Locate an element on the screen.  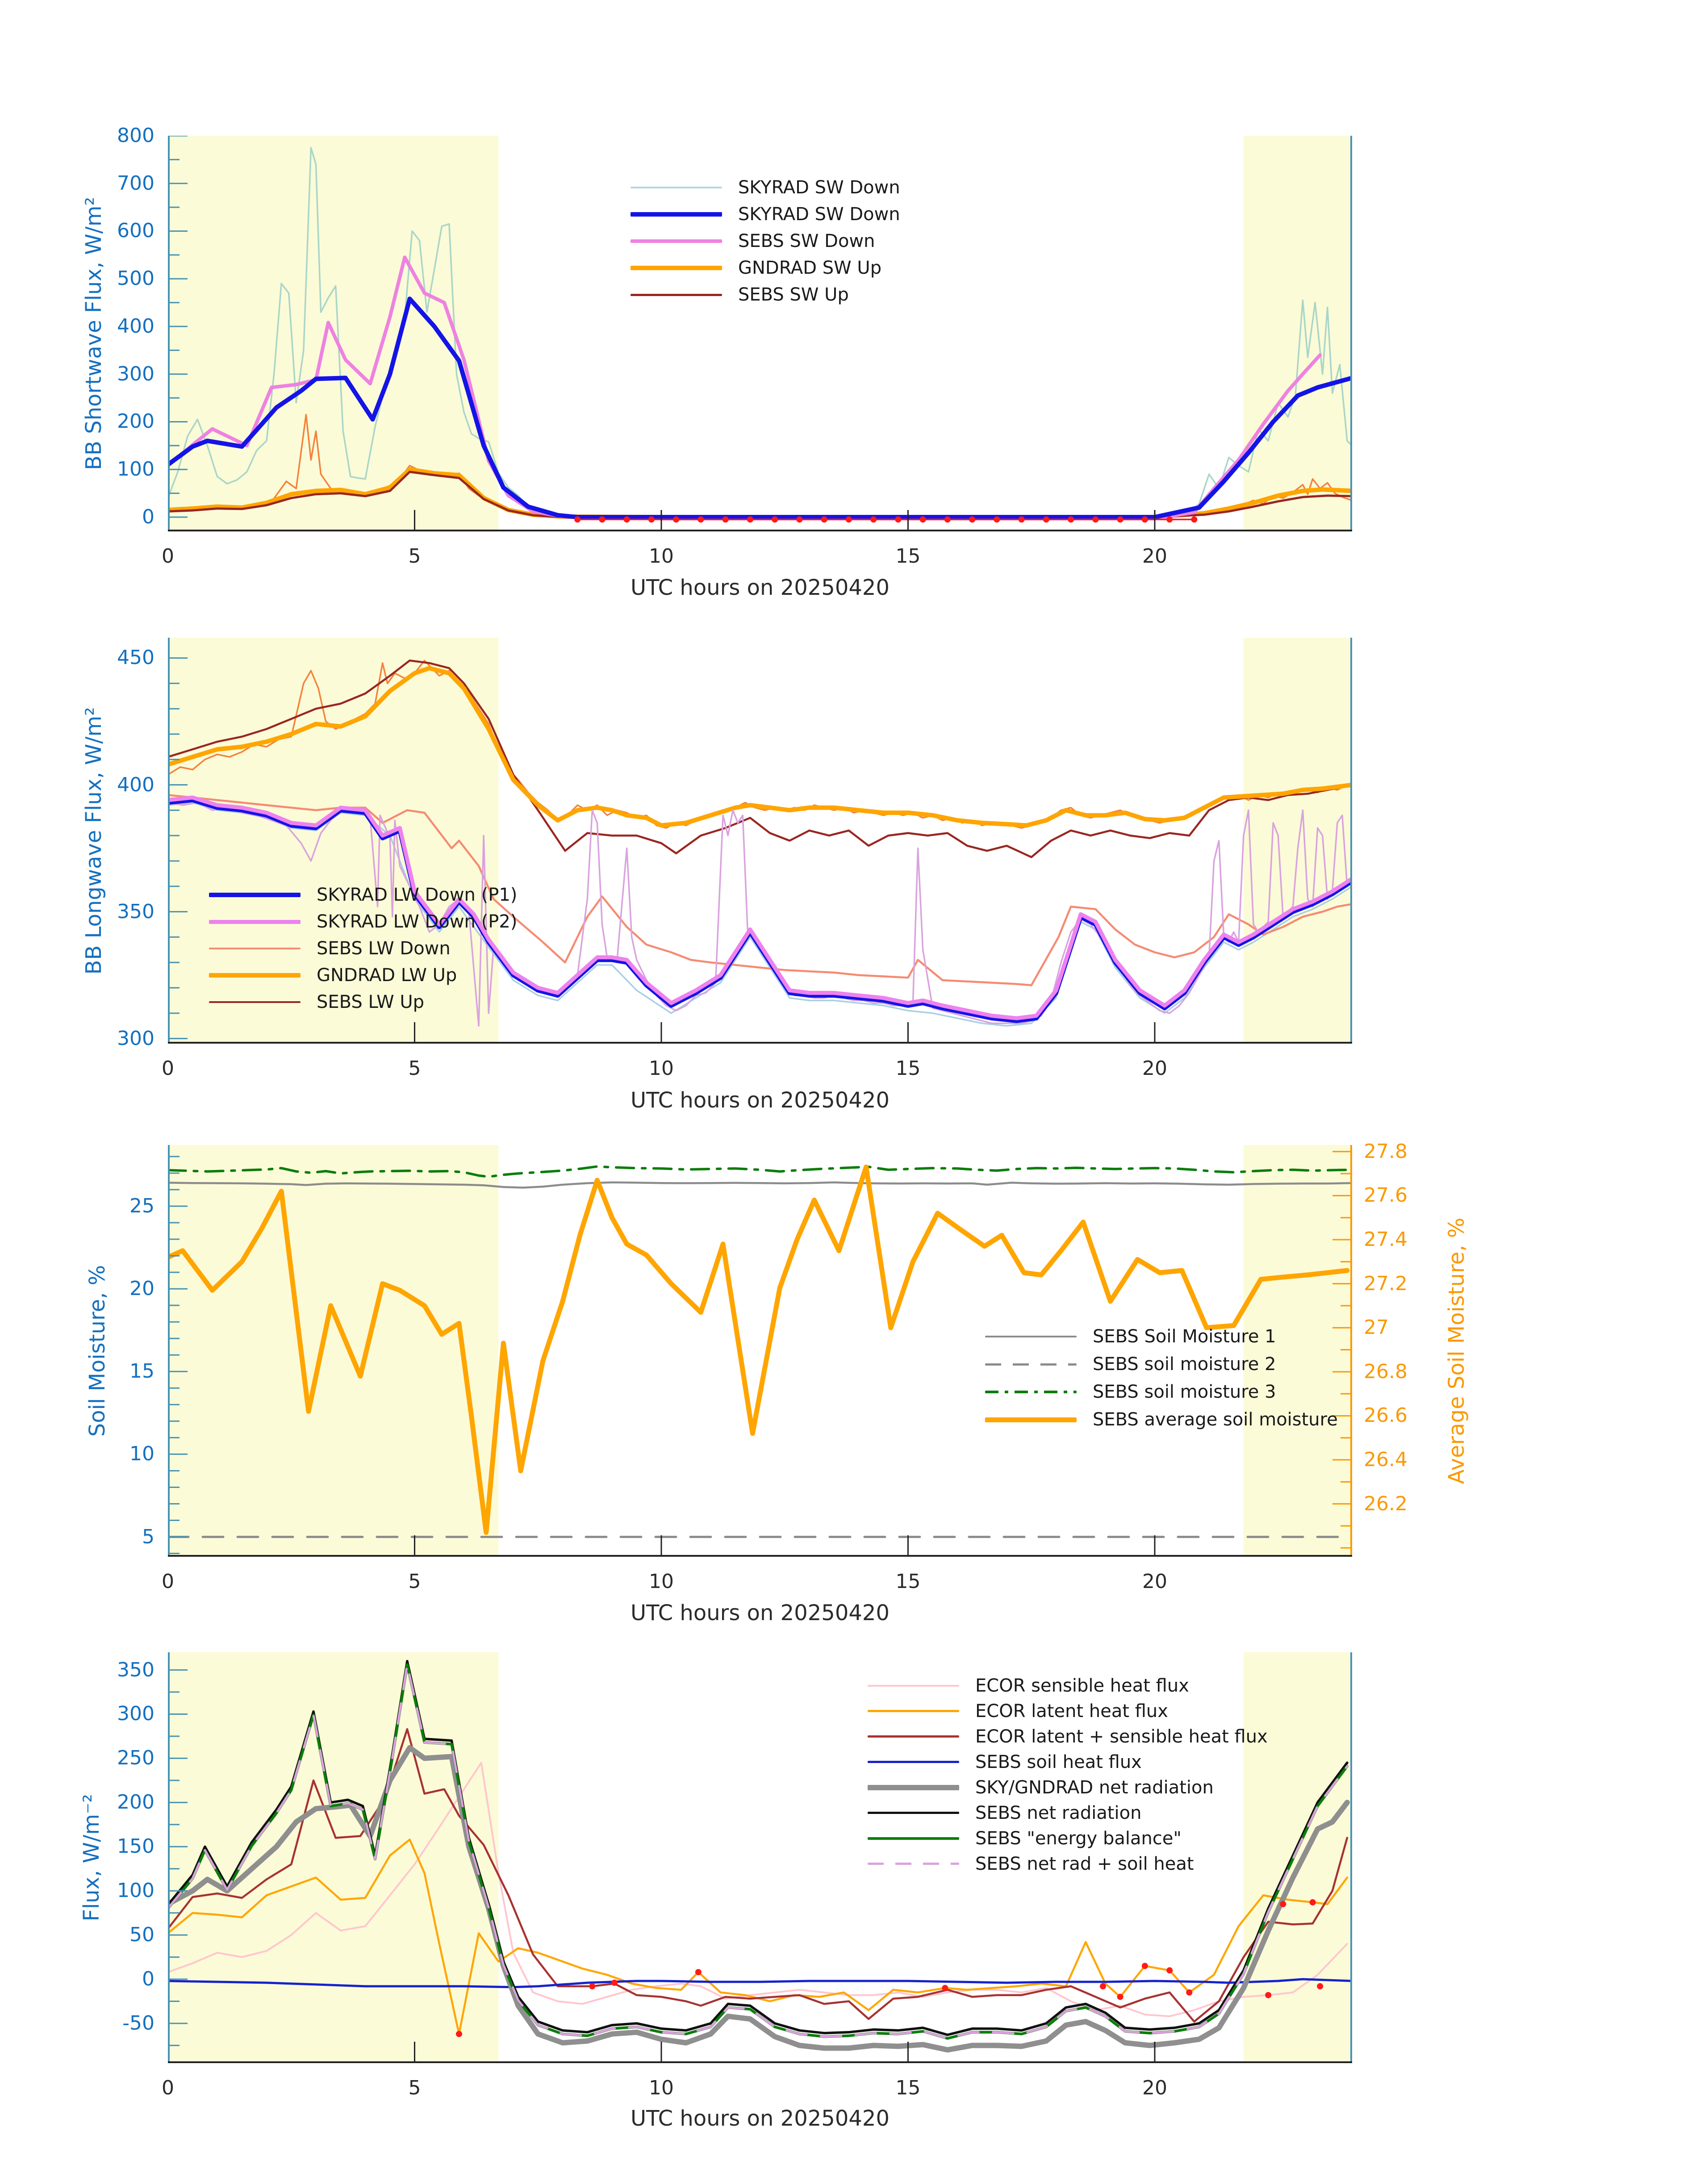
plot-area-surface-energy-flux is located at coordinates (760, 1857).